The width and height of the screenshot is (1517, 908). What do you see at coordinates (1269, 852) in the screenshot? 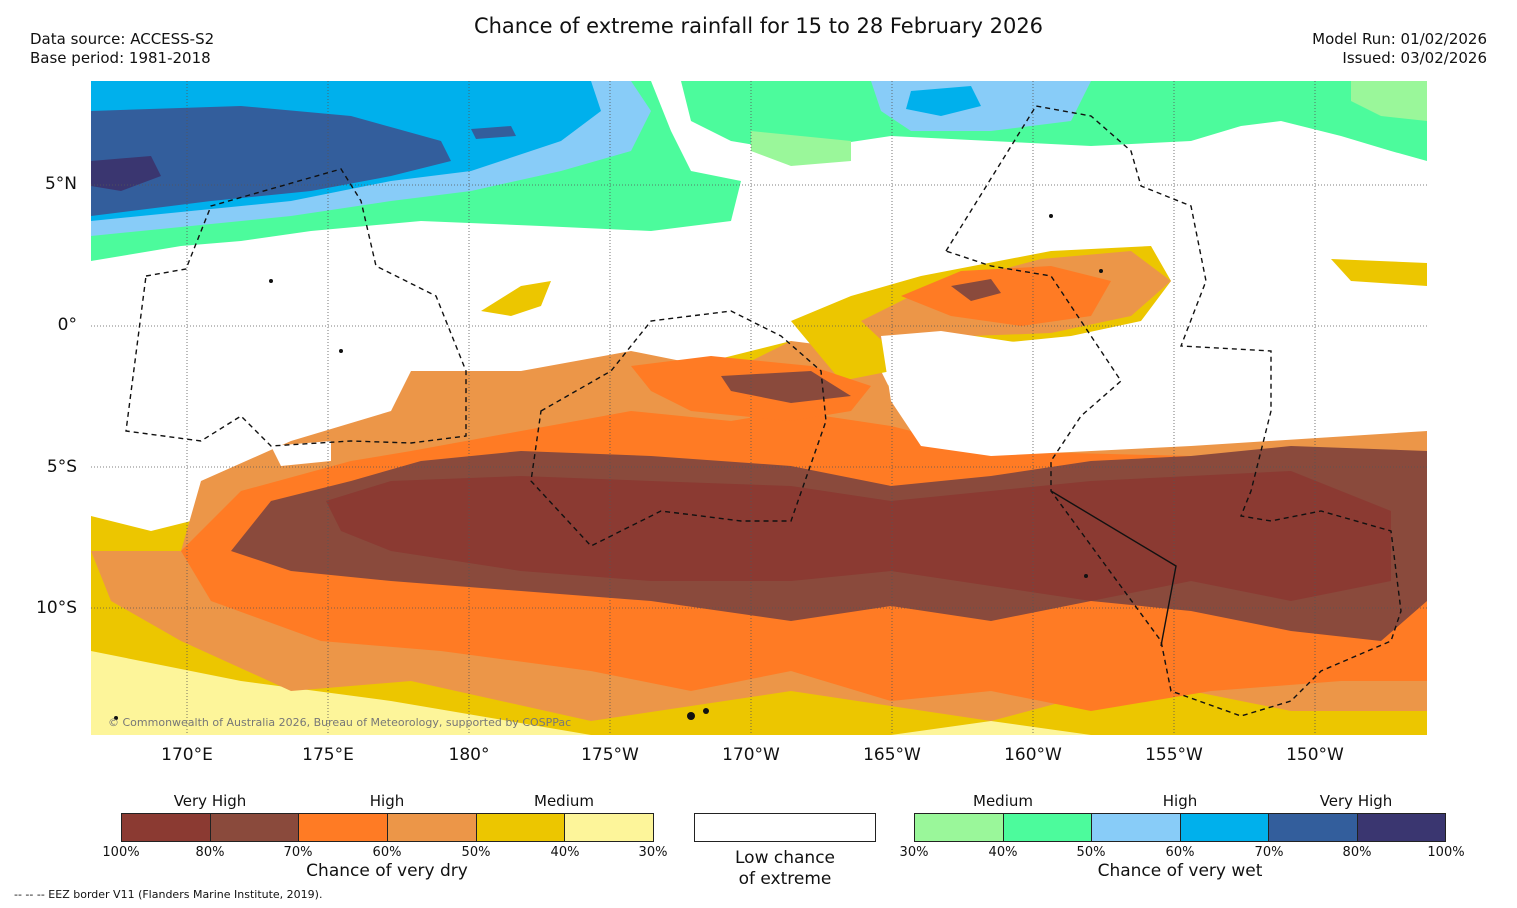
I see `legend-wet-tick: 70%` at bounding box center [1269, 852].